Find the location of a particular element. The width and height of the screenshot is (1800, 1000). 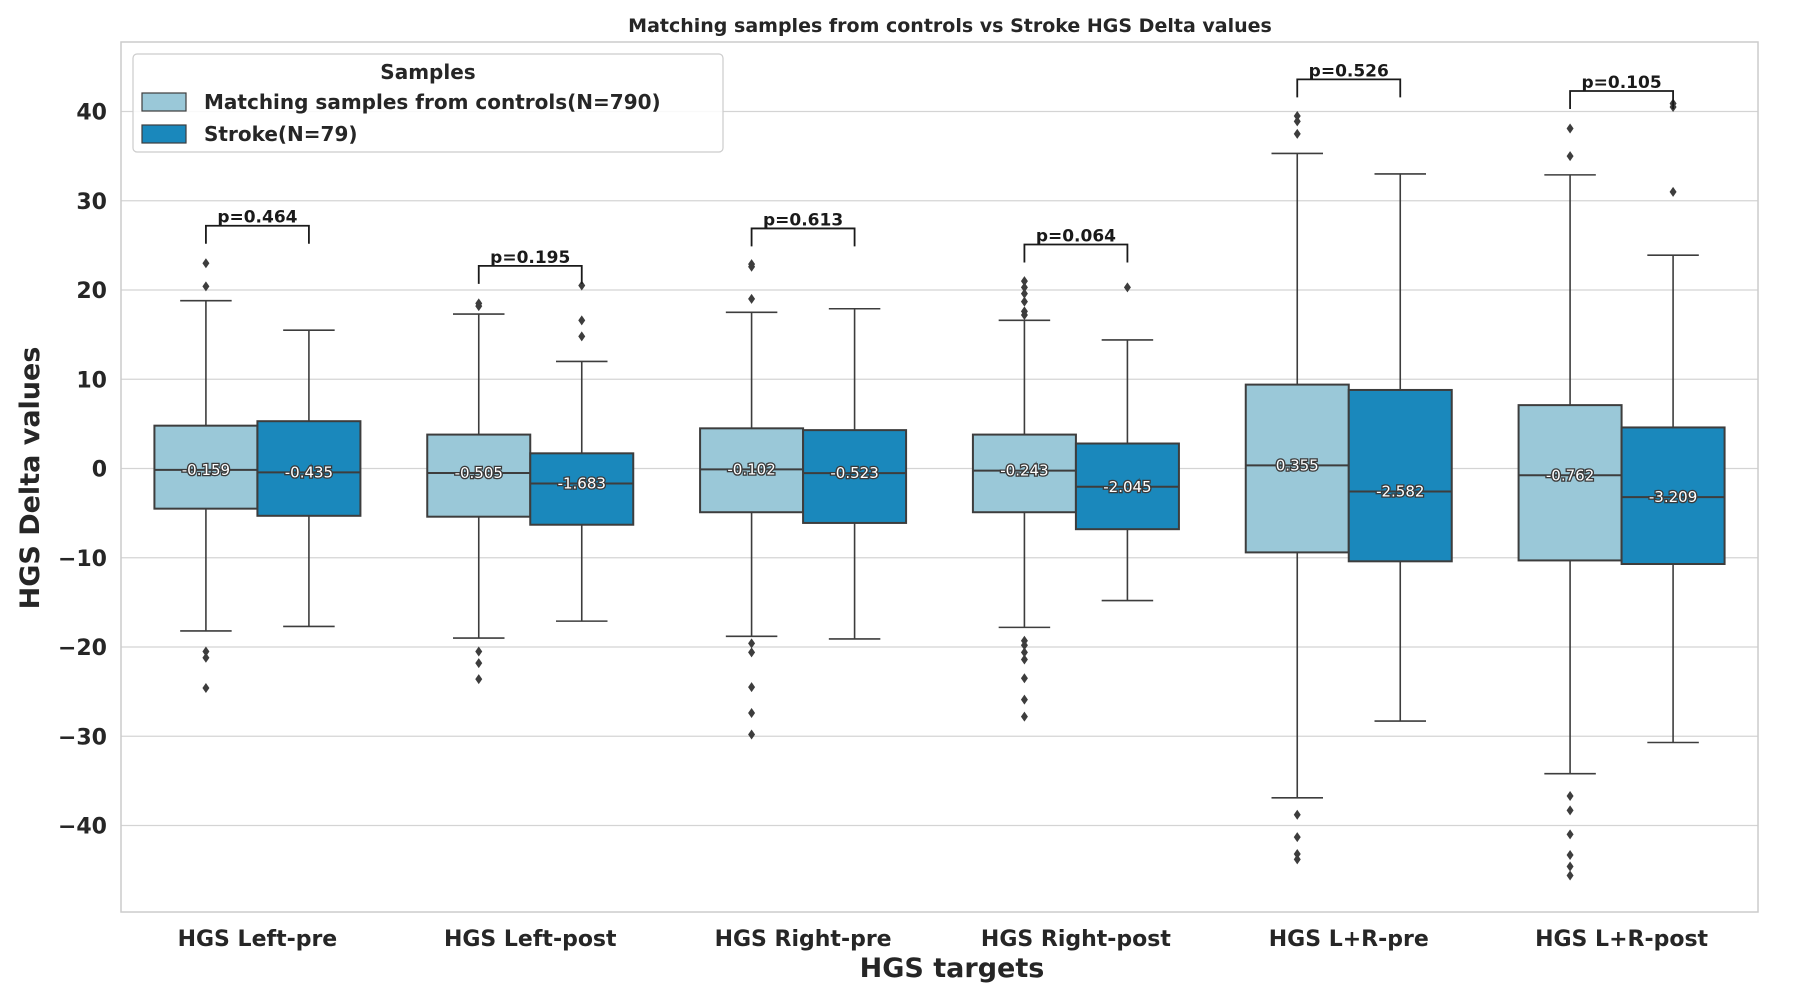

x-tick-label: HGS Left-pre is located at coordinates (258, 939).